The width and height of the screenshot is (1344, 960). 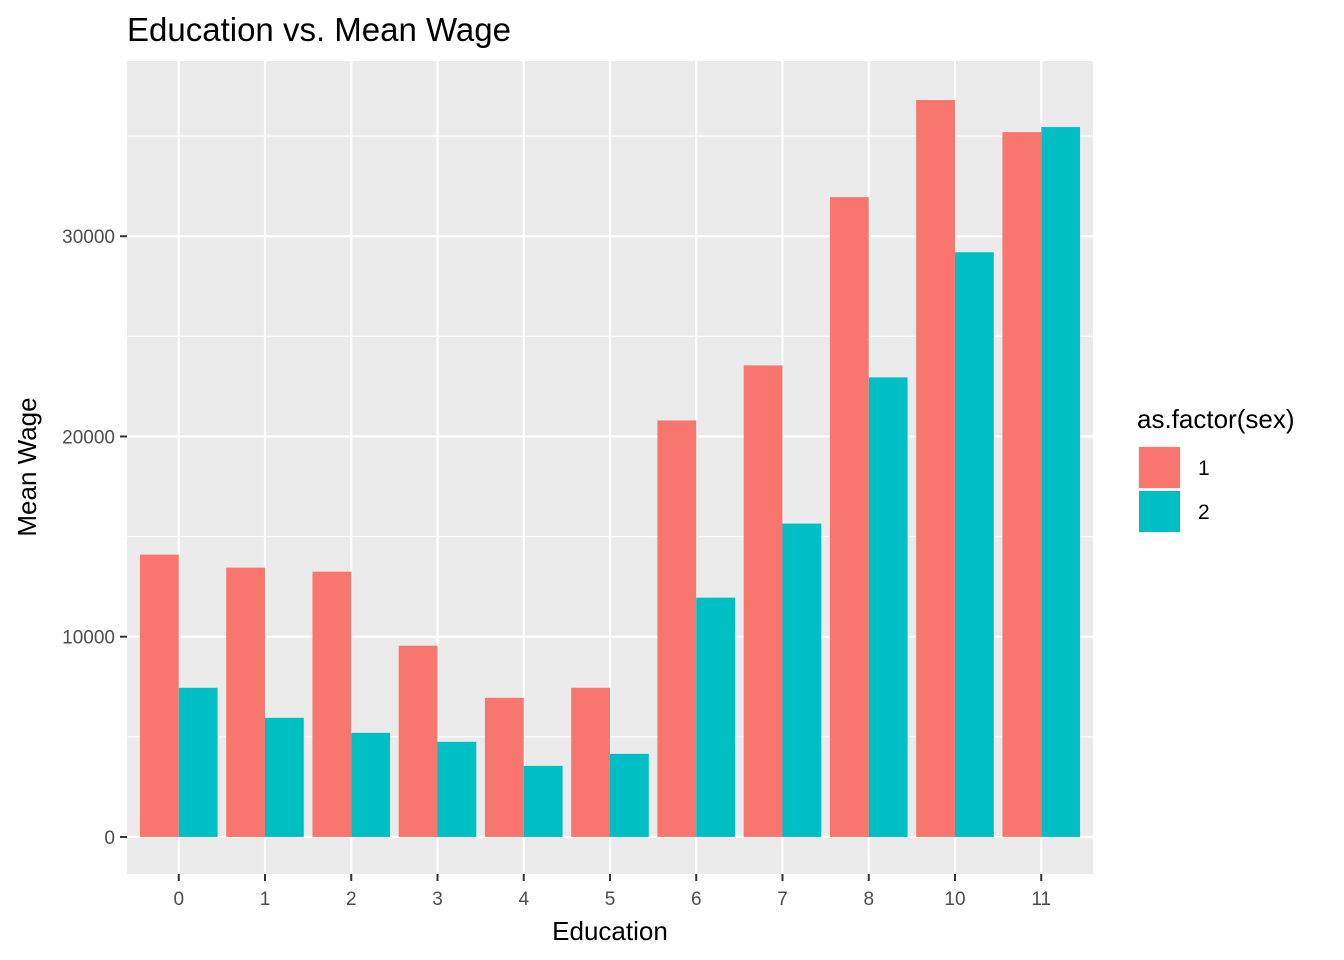 I want to click on legend-label: 1, so click(x=1204, y=468).